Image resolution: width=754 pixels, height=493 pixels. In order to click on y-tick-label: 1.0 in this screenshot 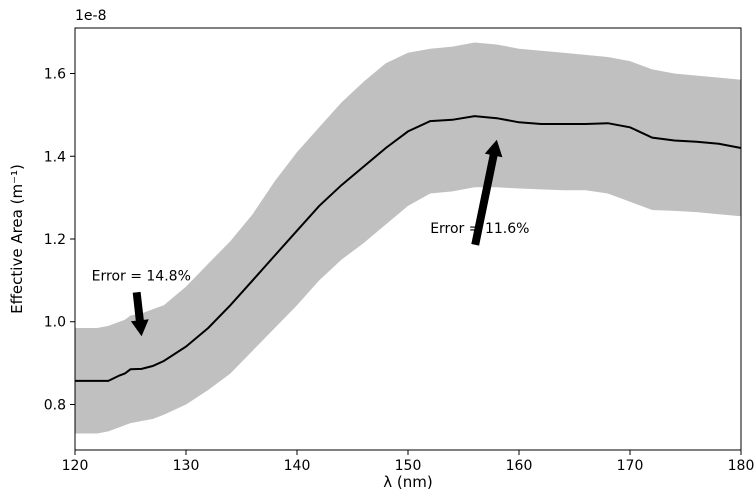, I will do `click(55, 323)`.